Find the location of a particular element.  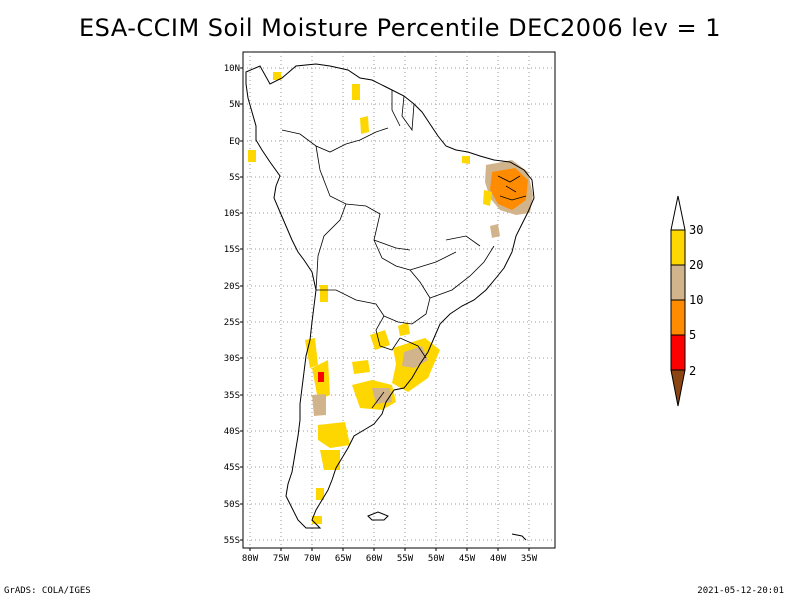

lon-label: 75W is located at coordinates (281, 559).